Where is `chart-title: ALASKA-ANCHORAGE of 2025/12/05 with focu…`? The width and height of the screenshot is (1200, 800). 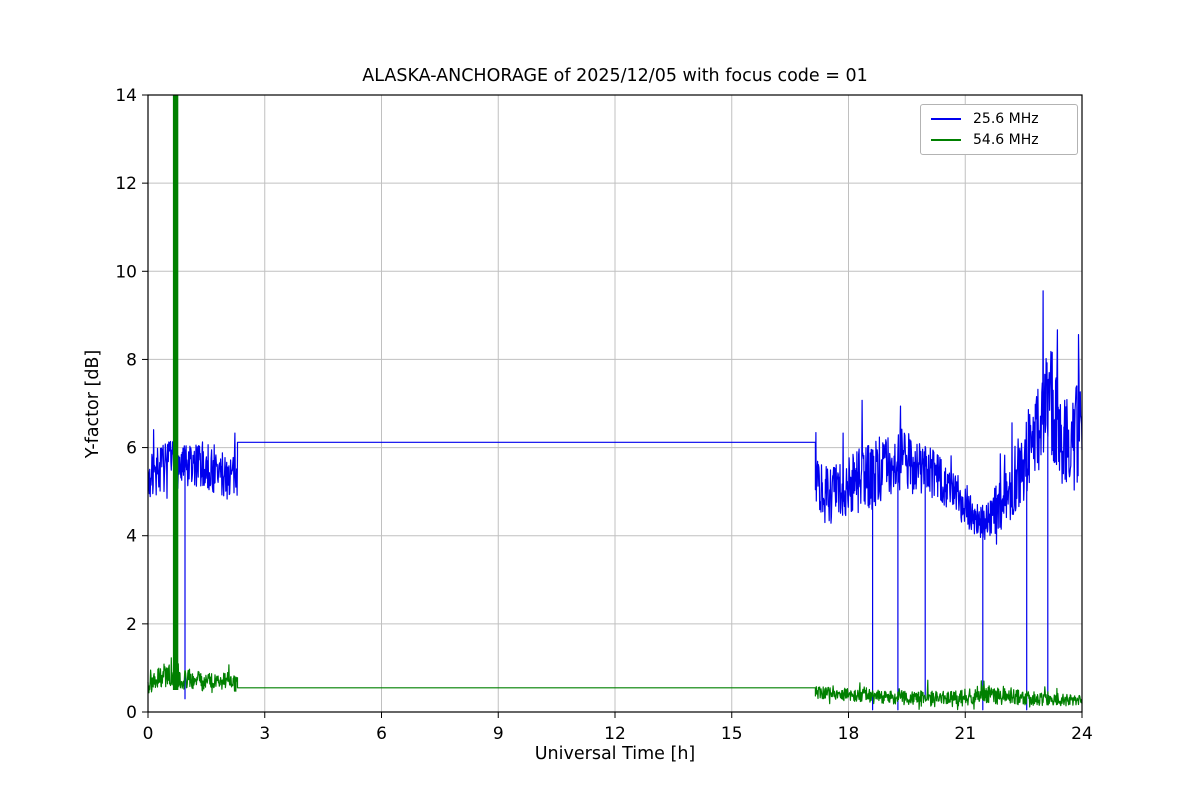
chart-title: ALASKA-ANCHORAGE of 2025/12/05 with focu… is located at coordinates (615, 76).